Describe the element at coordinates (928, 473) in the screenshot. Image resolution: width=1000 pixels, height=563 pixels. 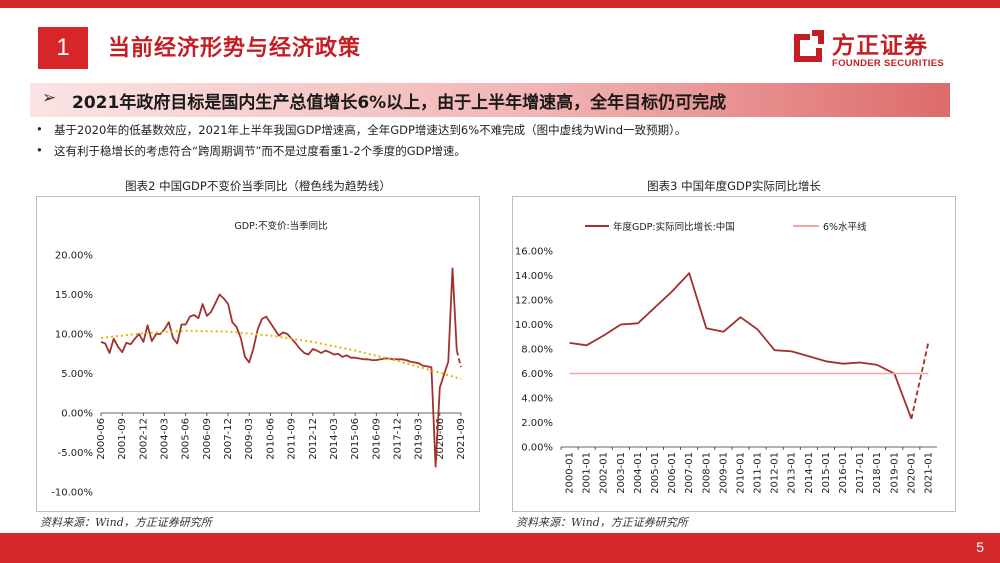
I see `x-tick-label: 2021-01` at that location.